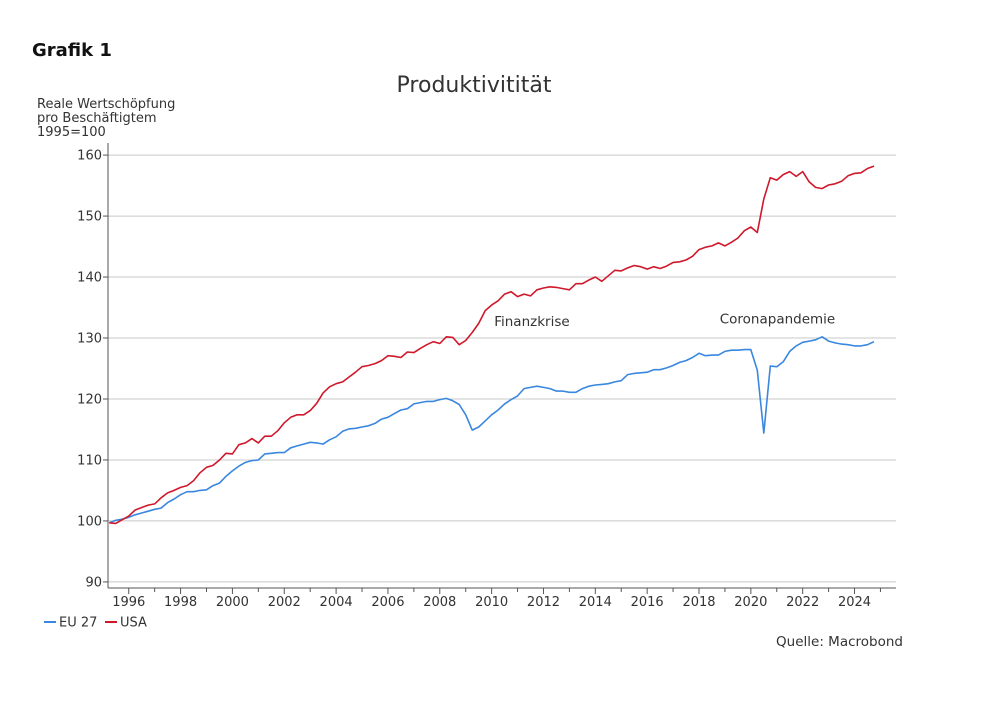 This screenshot has width=996, height=712. I want to click on x-tick-label: 2002, so click(284, 602).